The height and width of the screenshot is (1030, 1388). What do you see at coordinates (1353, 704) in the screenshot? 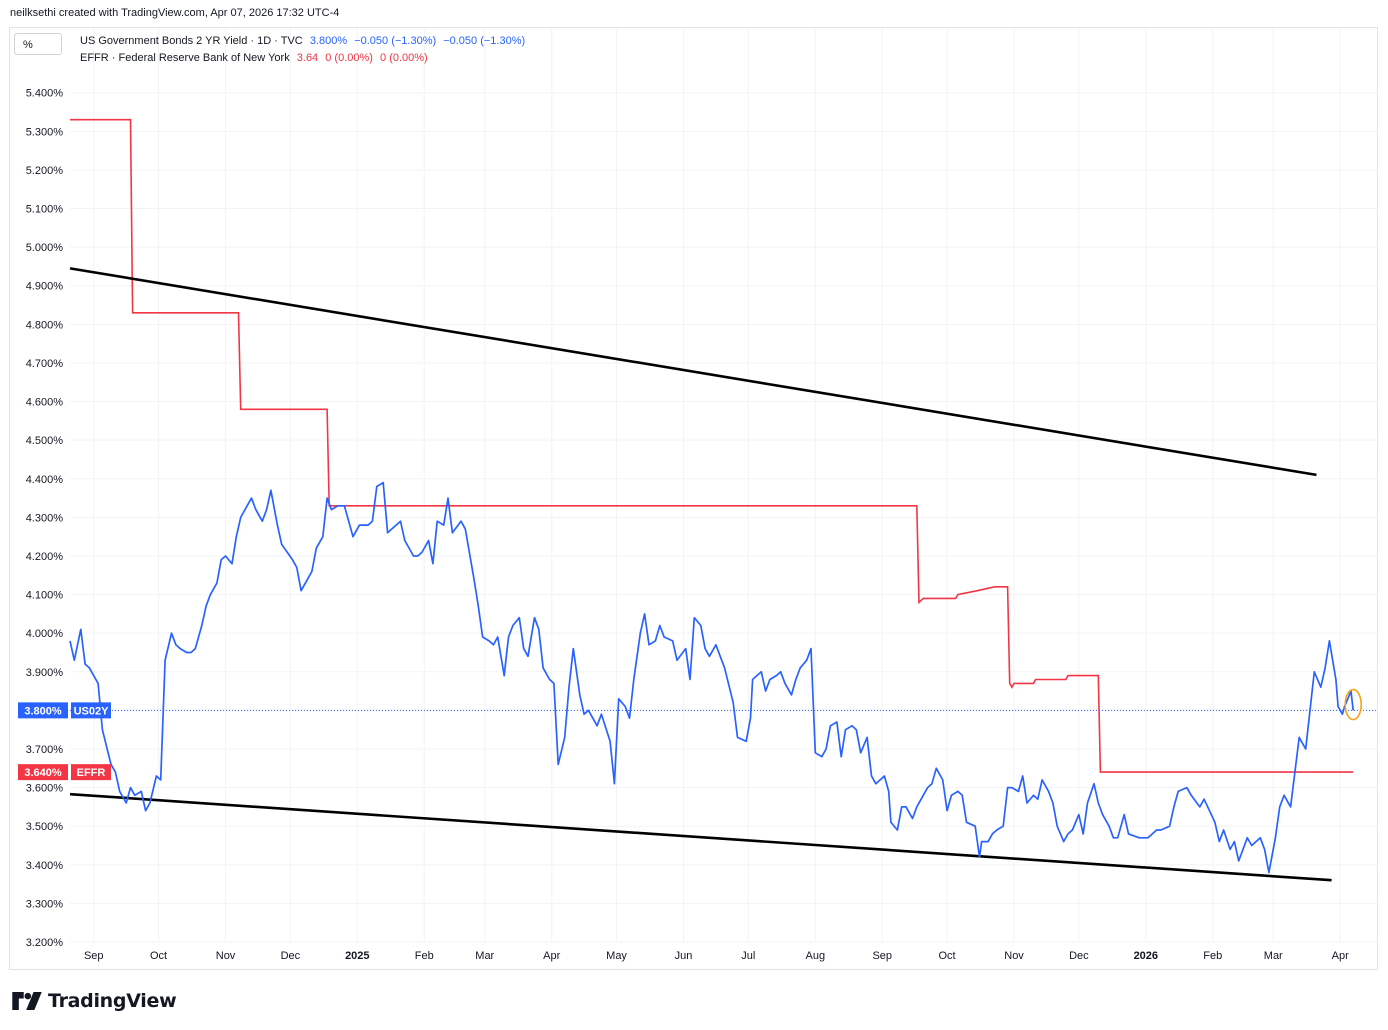
I see `last-point-circle` at bounding box center [1353, 704].